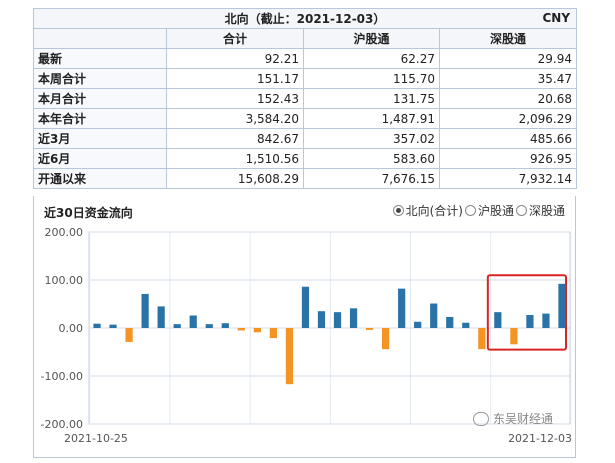  I want to click on cell-sh: 357.02, so click(371, 138).